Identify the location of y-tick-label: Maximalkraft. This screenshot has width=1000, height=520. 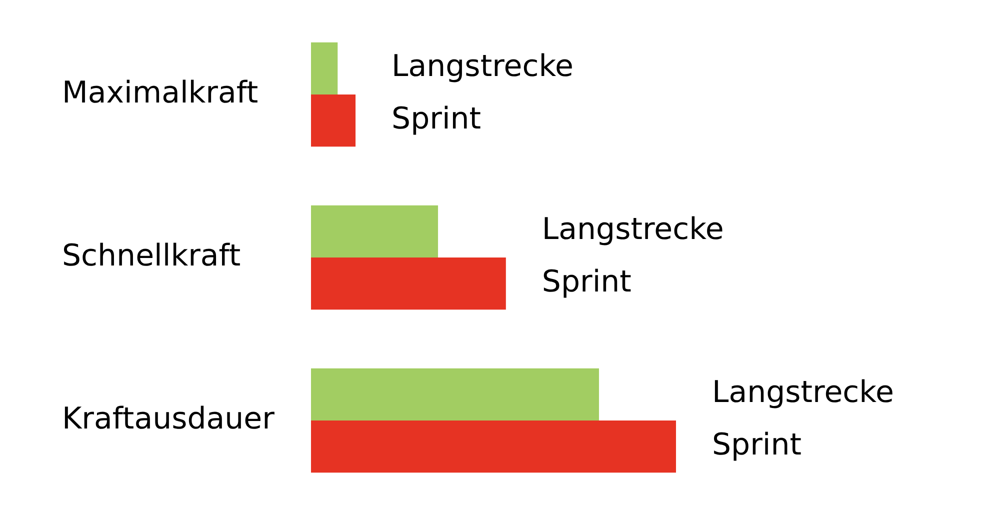
(160, 92).